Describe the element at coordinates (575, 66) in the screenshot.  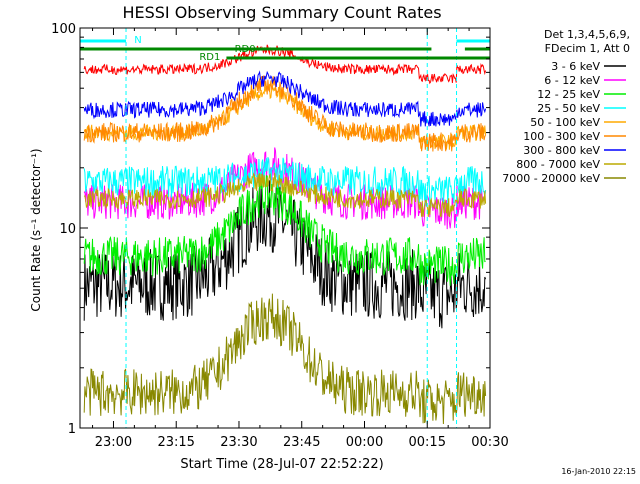
I see `legend-label: 3 - 6 keV` at that location.